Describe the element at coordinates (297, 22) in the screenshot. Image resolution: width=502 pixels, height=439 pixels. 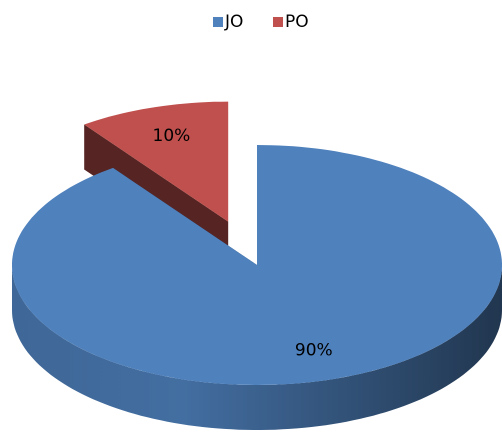
I see `legend-label: PO` at that location.